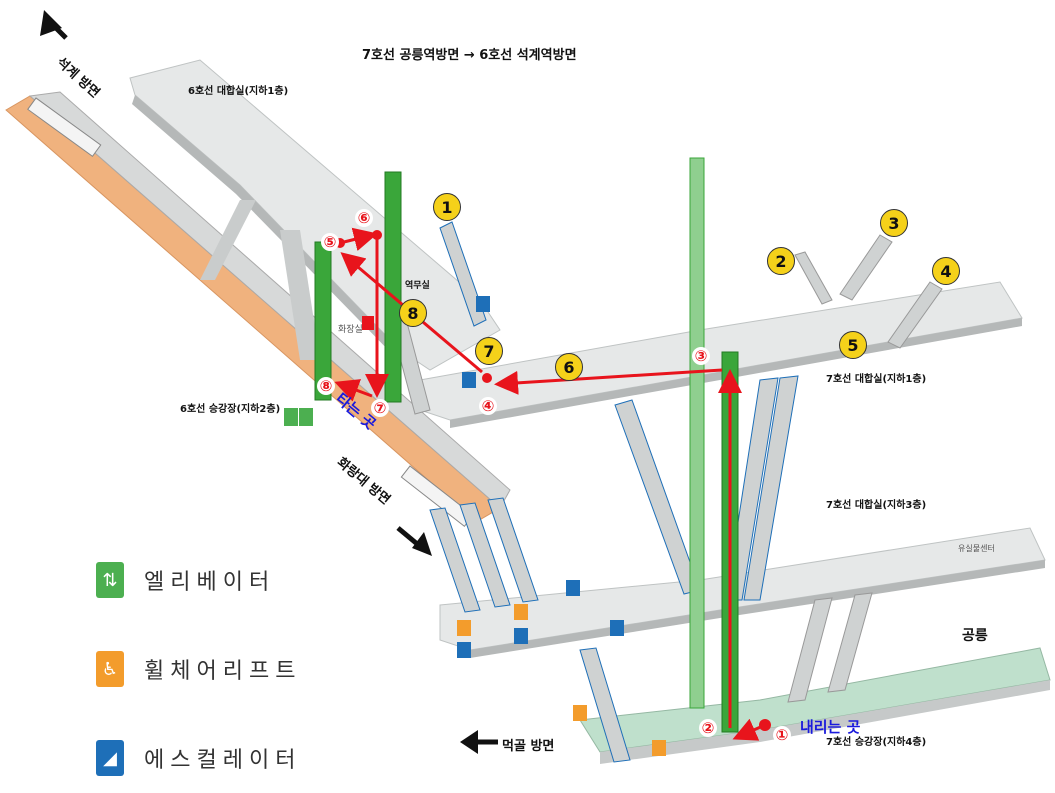 This screenshot has height=793, width=1055. I want to click on map-restroom-icon, so click(368, 323).